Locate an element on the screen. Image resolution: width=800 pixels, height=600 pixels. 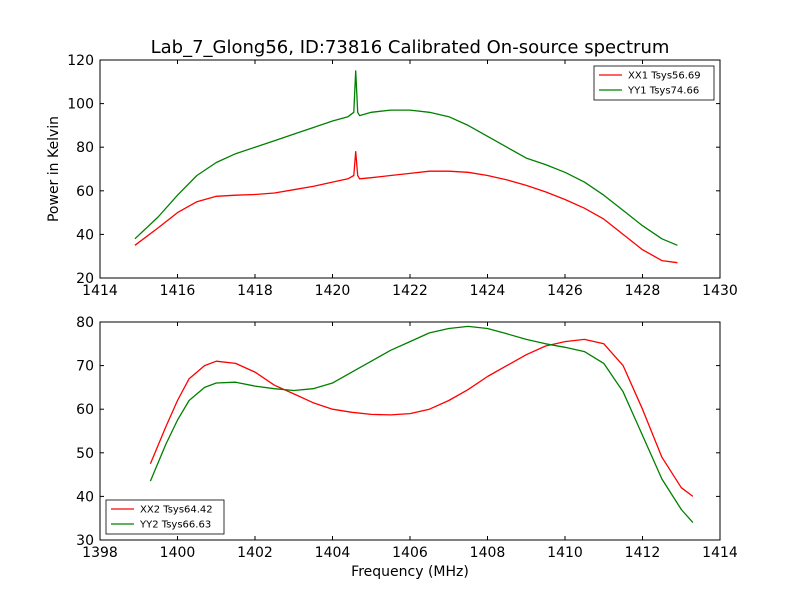
bottom-legend-label-yy2: YY2 Tsys66.63 is located at coordinates (175, 525).